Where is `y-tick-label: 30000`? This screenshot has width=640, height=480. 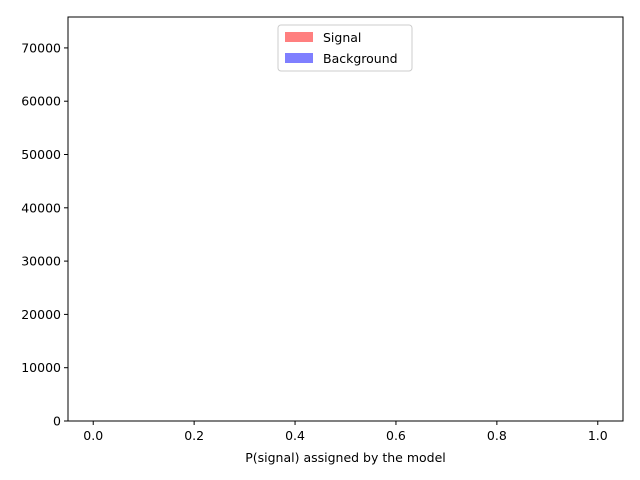
y-tick-label: 30000 is located at coordinates (41, 261).